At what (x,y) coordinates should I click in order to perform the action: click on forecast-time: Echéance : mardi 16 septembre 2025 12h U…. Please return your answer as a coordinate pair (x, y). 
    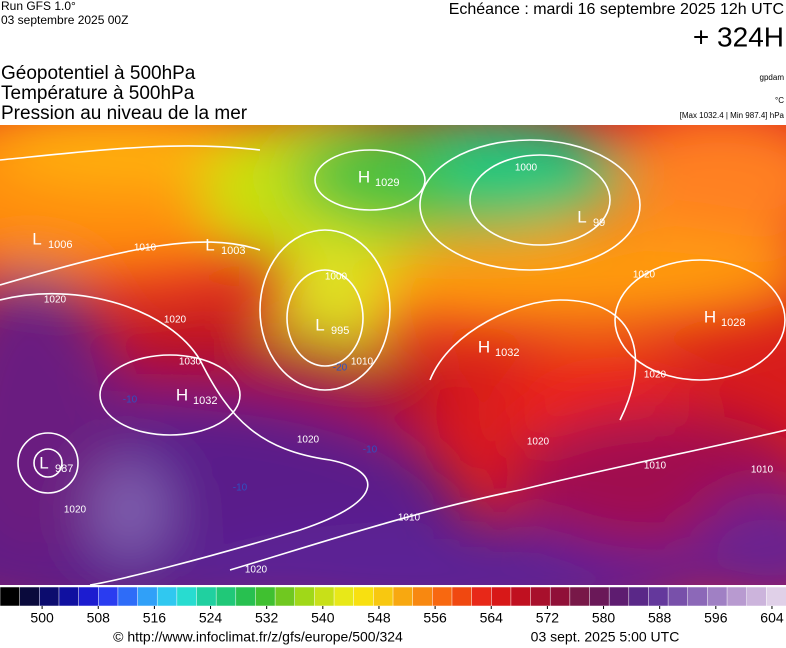
    Looking at the image, I should click on (616, 9).